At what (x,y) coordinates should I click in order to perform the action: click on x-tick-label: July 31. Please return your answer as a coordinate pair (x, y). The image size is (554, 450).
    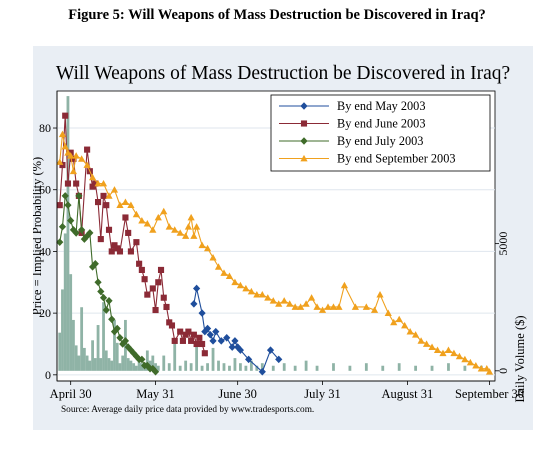
    Looking at the image, I should click on (322, 394).